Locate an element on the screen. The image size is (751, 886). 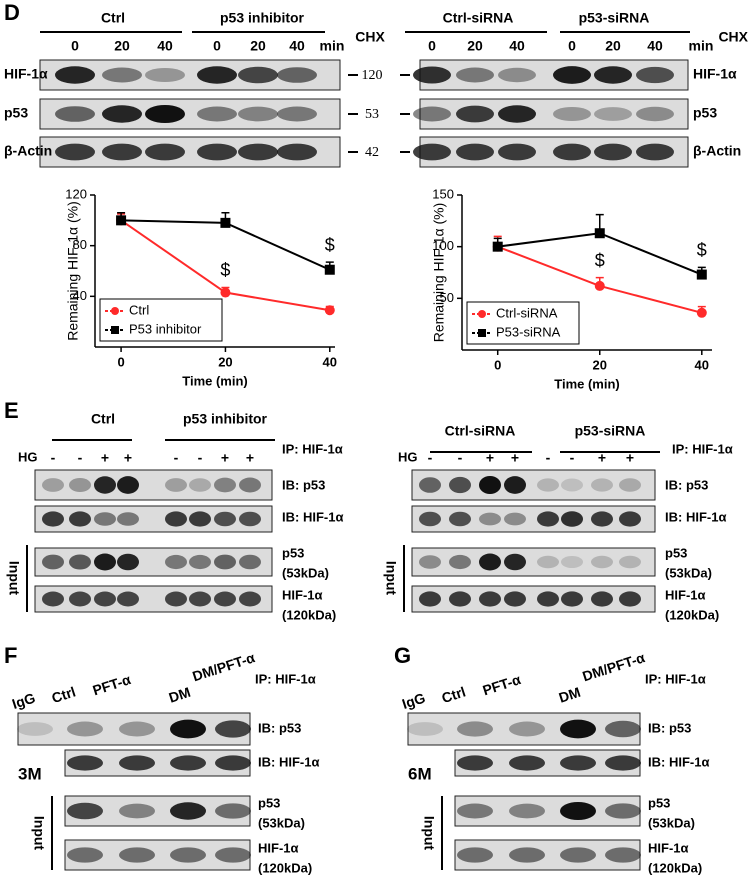
label: CHX is located at coordinates (733, 37).